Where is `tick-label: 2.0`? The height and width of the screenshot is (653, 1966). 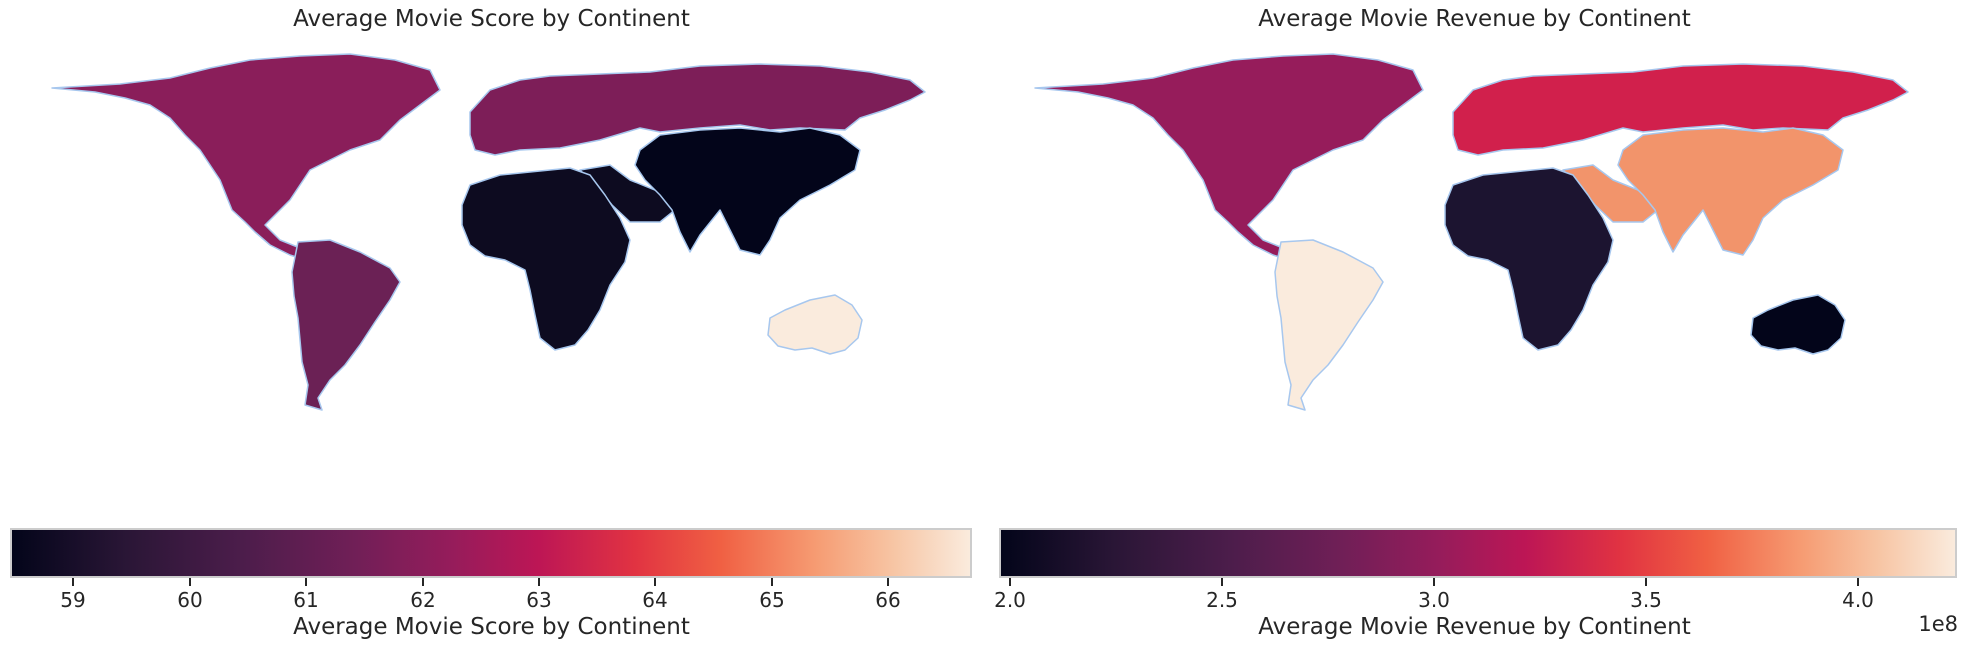 tick-label: 2.0 is located at coordinates (1010, 600).